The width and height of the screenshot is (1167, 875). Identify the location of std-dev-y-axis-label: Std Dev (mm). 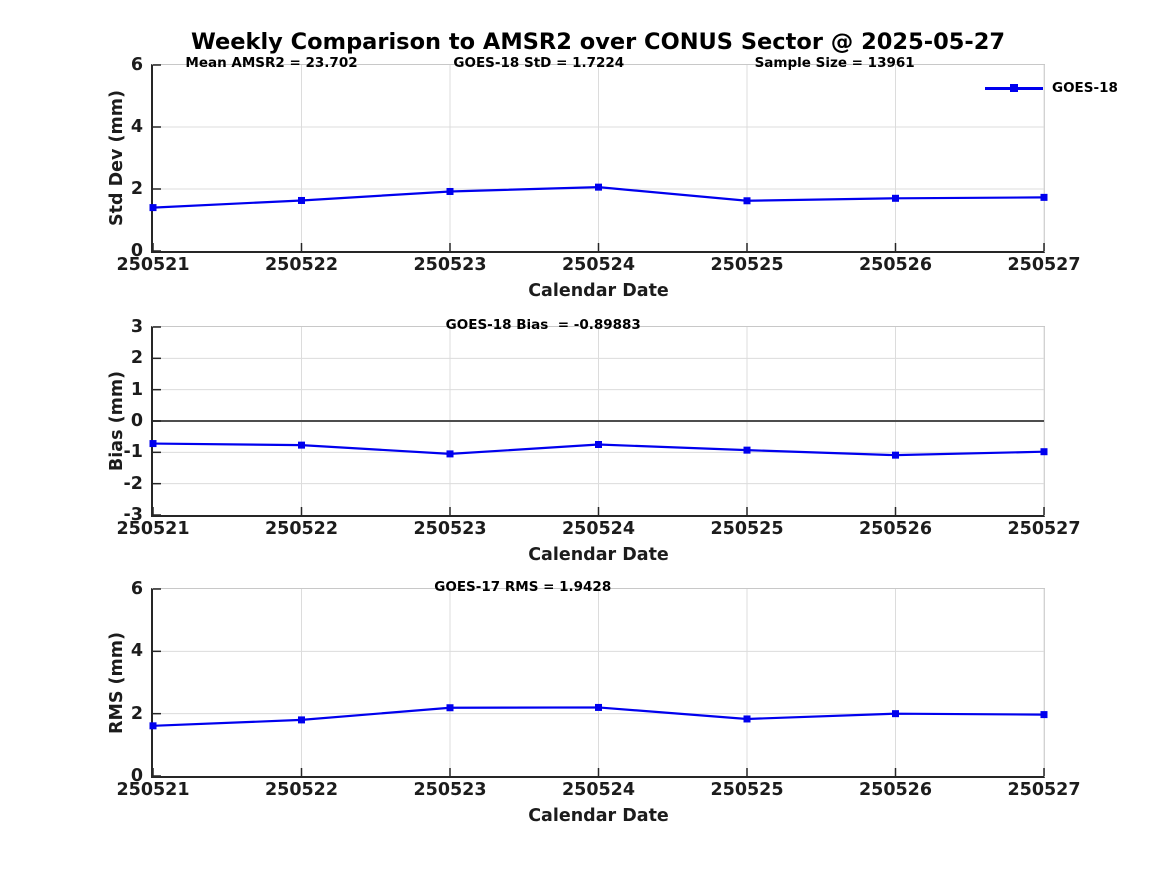
(117, 158).